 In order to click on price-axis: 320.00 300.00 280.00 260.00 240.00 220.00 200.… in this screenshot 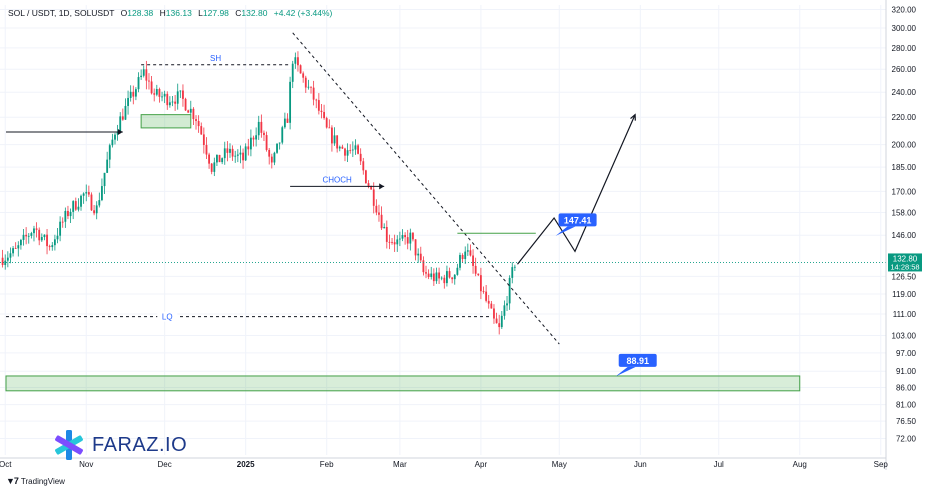, I will do `click(903, 235)`.